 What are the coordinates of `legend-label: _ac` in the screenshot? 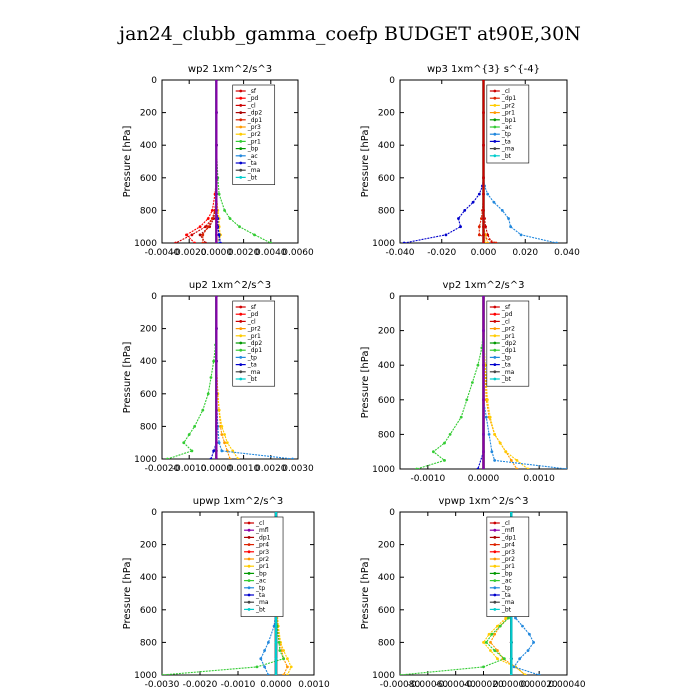 It's located at (506, 581).